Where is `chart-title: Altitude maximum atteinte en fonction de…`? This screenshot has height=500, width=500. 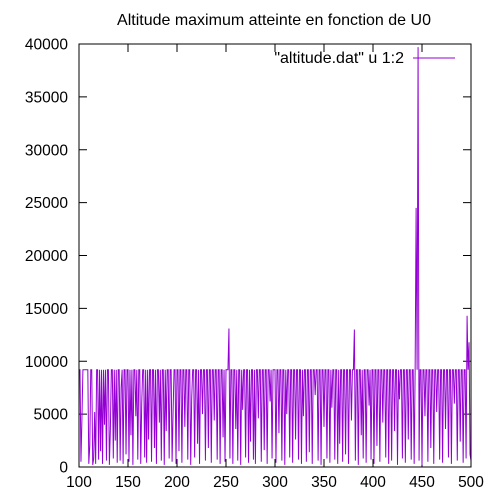
chart-title: Altitude maximum atteinte en fonction de… is located at coordinates (274, 20).